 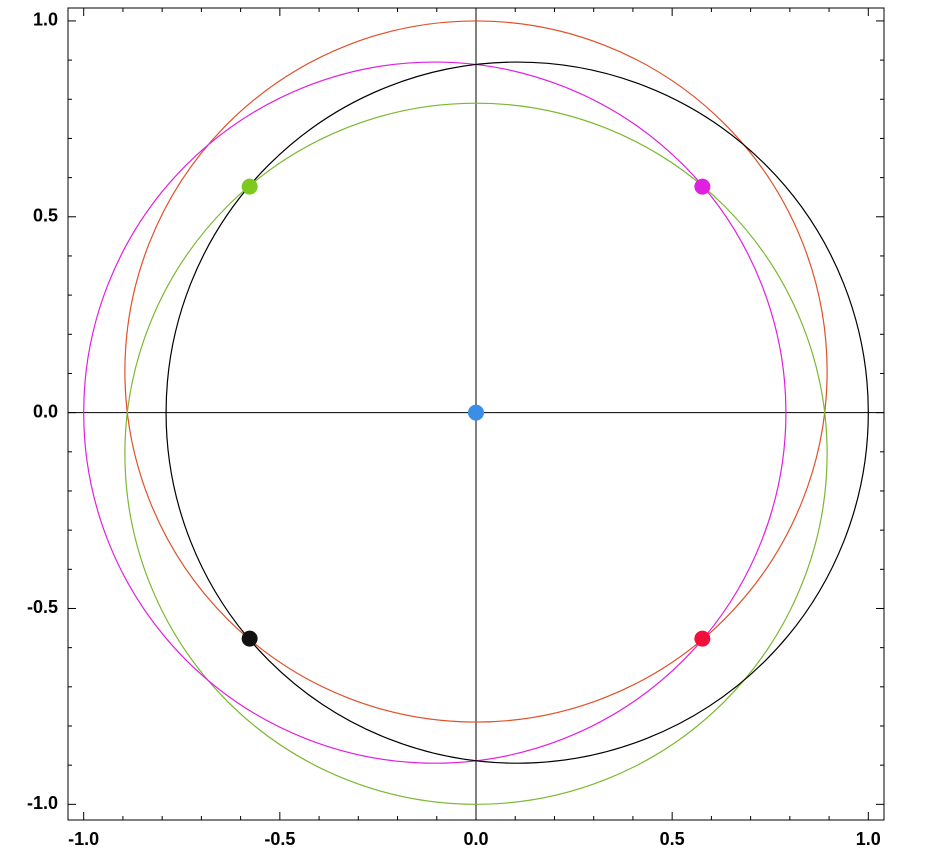 What do you see at coordinates (42, 607) in the screenshot?
I see `y-tick-label: -0.5` at bounding box center [42, 607].